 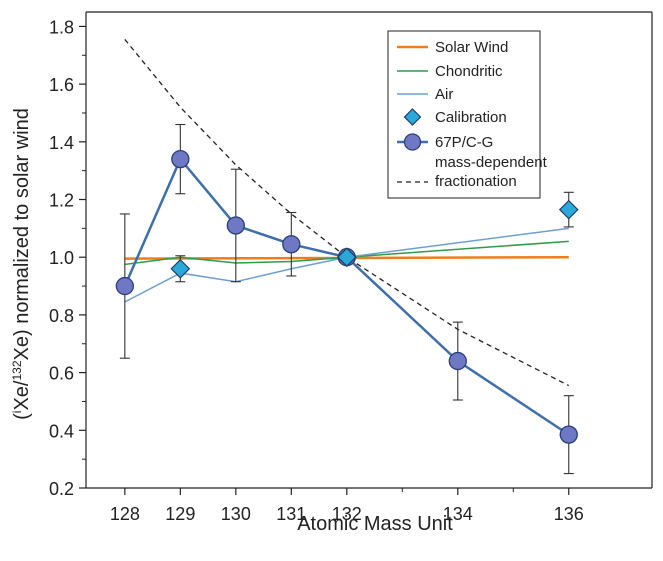 I want to click on y-tick-label: 1.0, so click(x=61, y=258).